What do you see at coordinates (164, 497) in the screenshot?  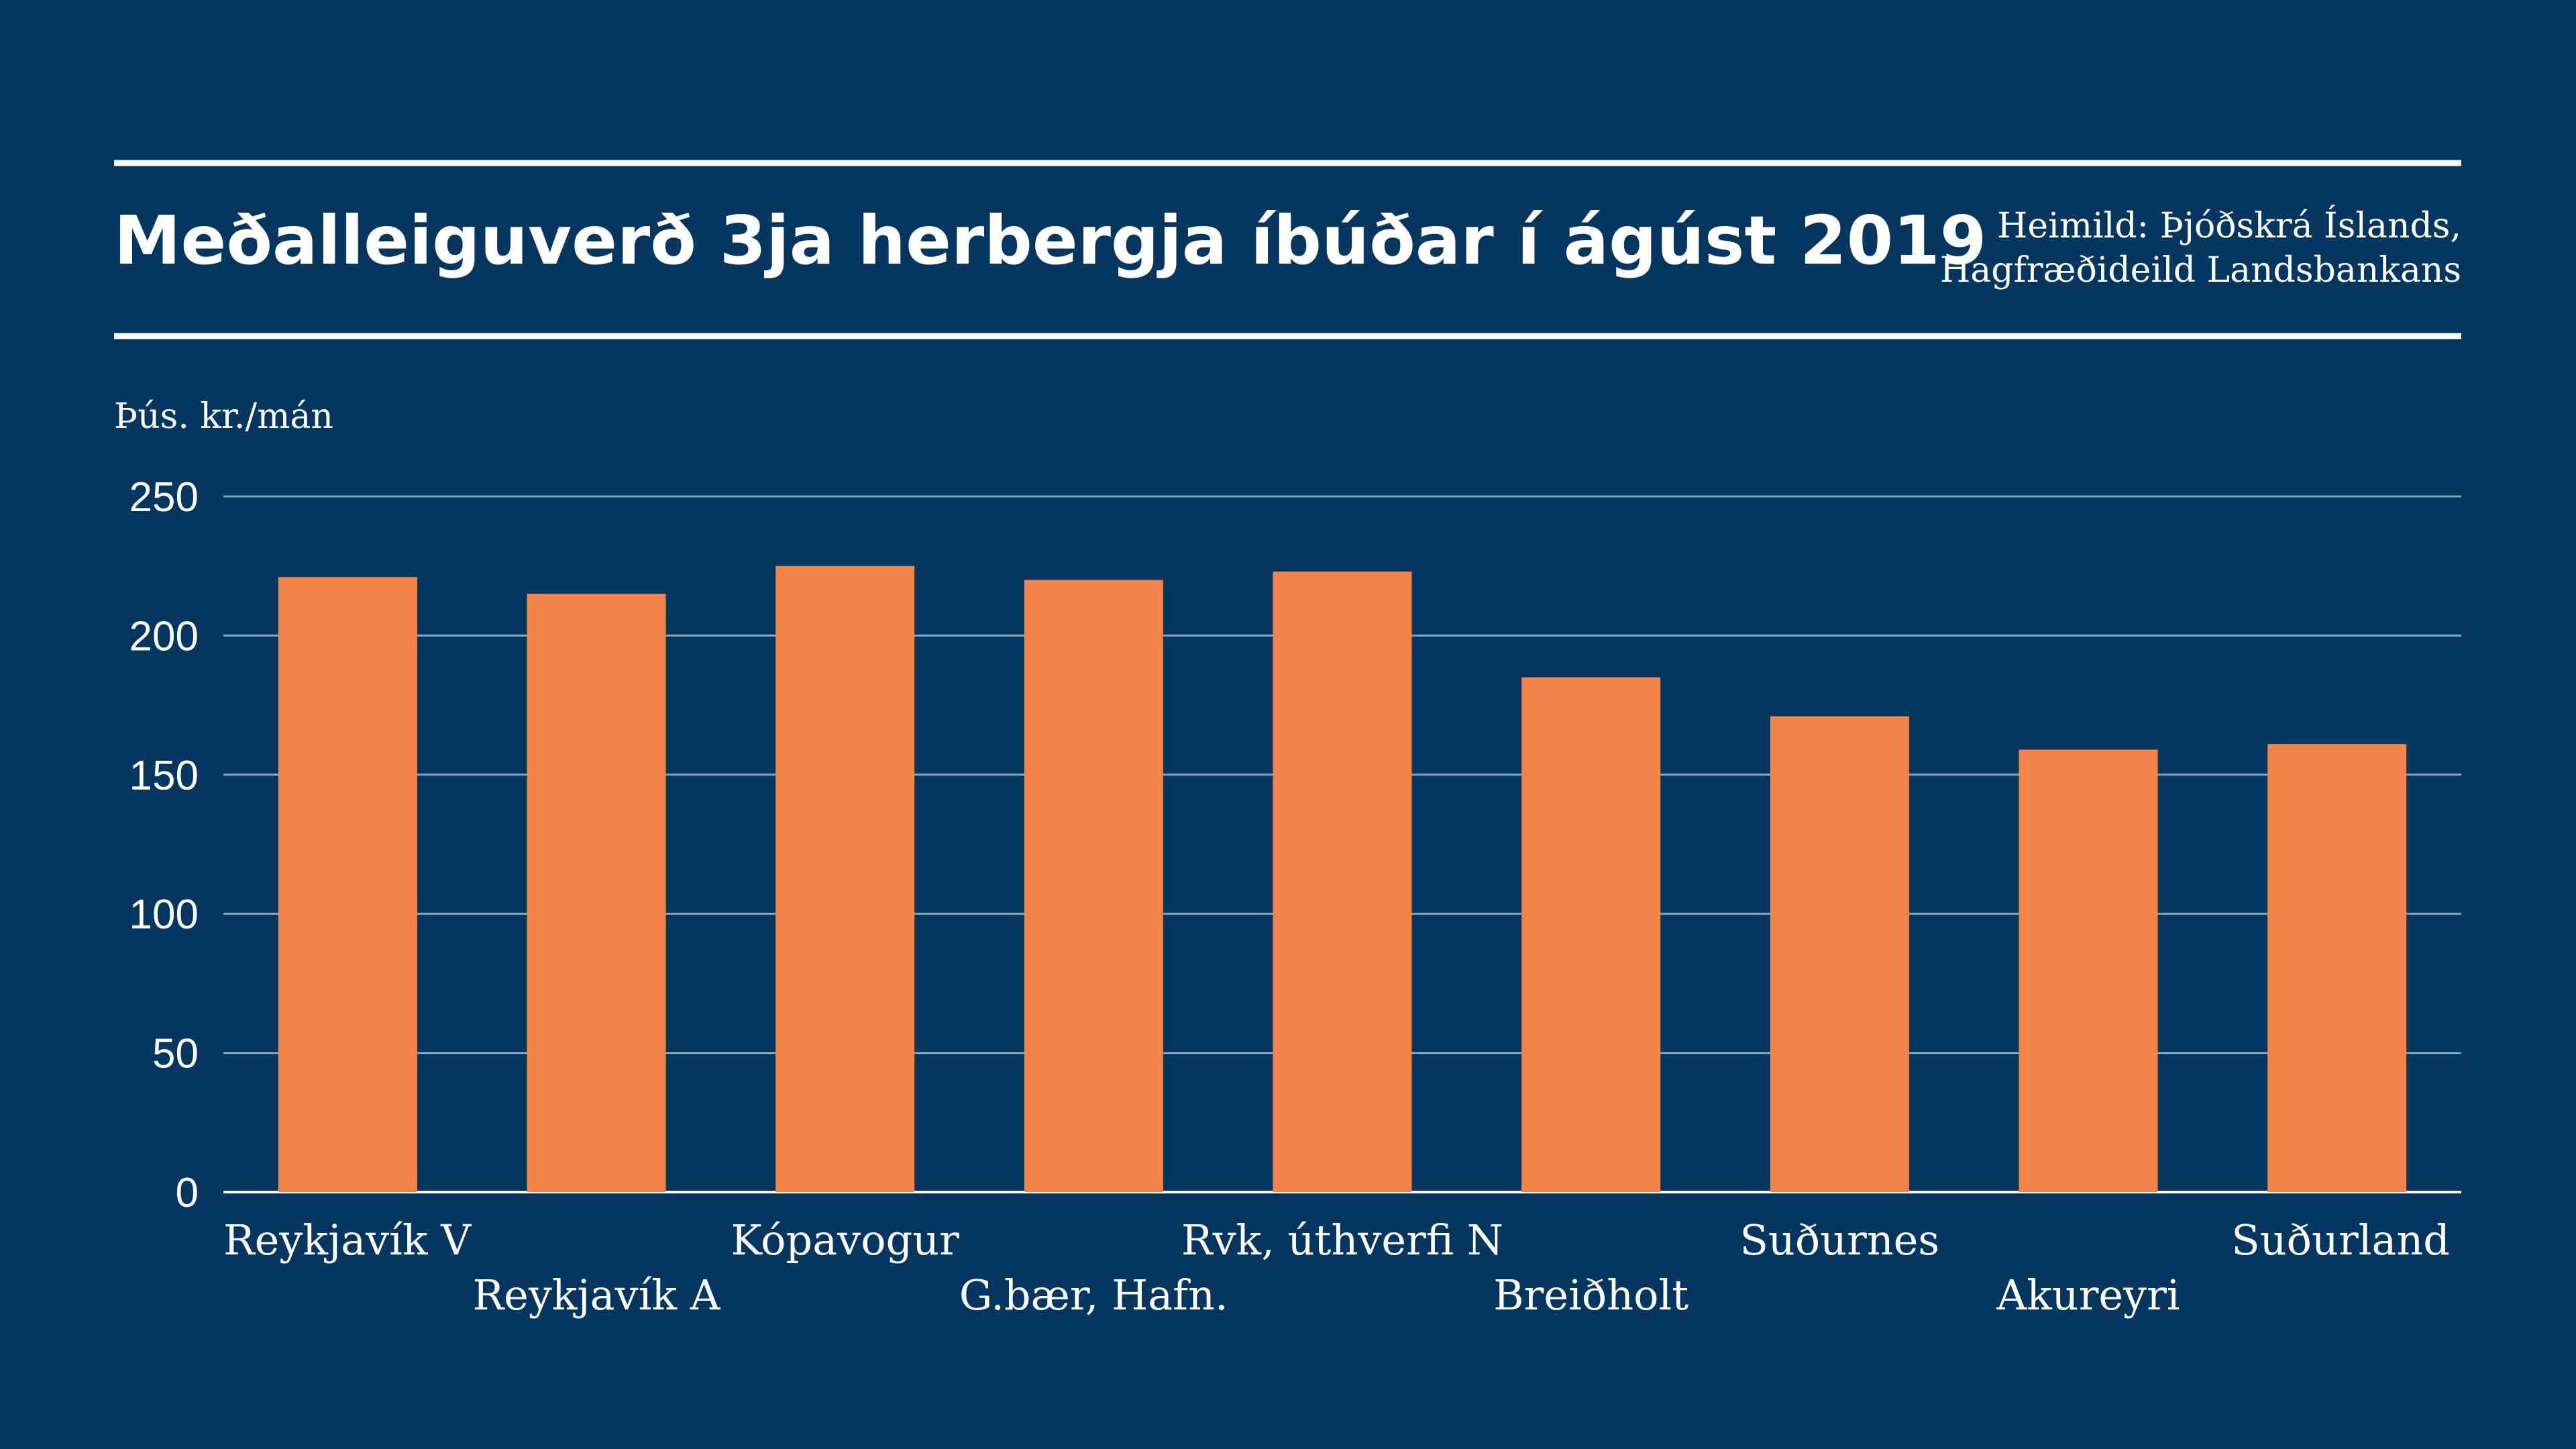 I see `y-tick-label: 250` at bounding box center [164, 497].